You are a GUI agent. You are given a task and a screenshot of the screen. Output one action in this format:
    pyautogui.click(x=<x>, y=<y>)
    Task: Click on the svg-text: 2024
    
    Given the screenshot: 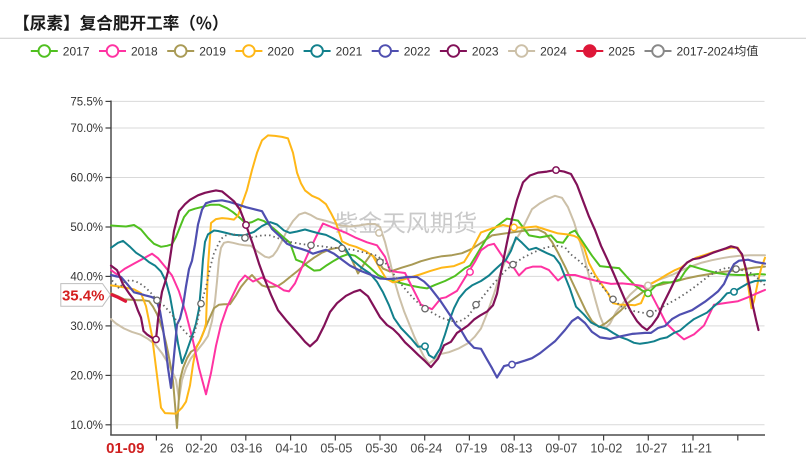 What is the action you would take?
    pyautogui.click(x=553, y=51)
    